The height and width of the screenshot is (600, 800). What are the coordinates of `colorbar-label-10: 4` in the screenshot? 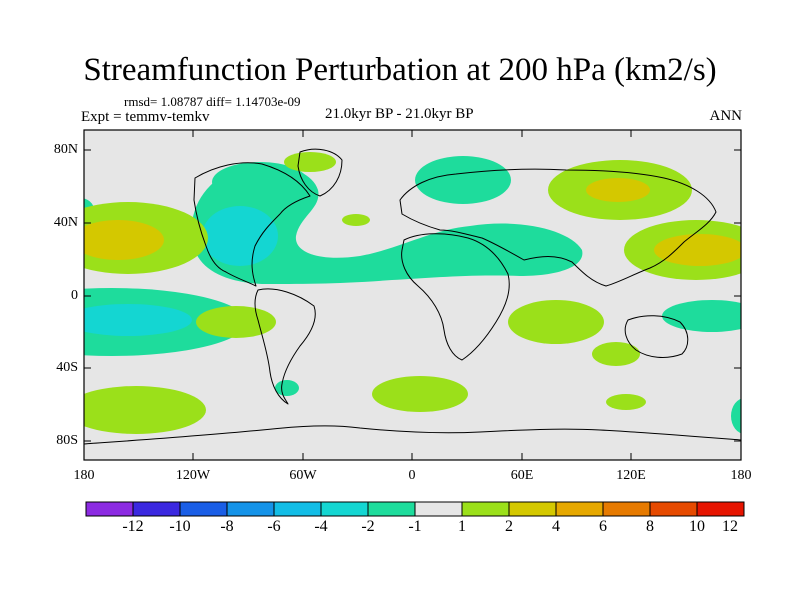 It's located at (556, 526).